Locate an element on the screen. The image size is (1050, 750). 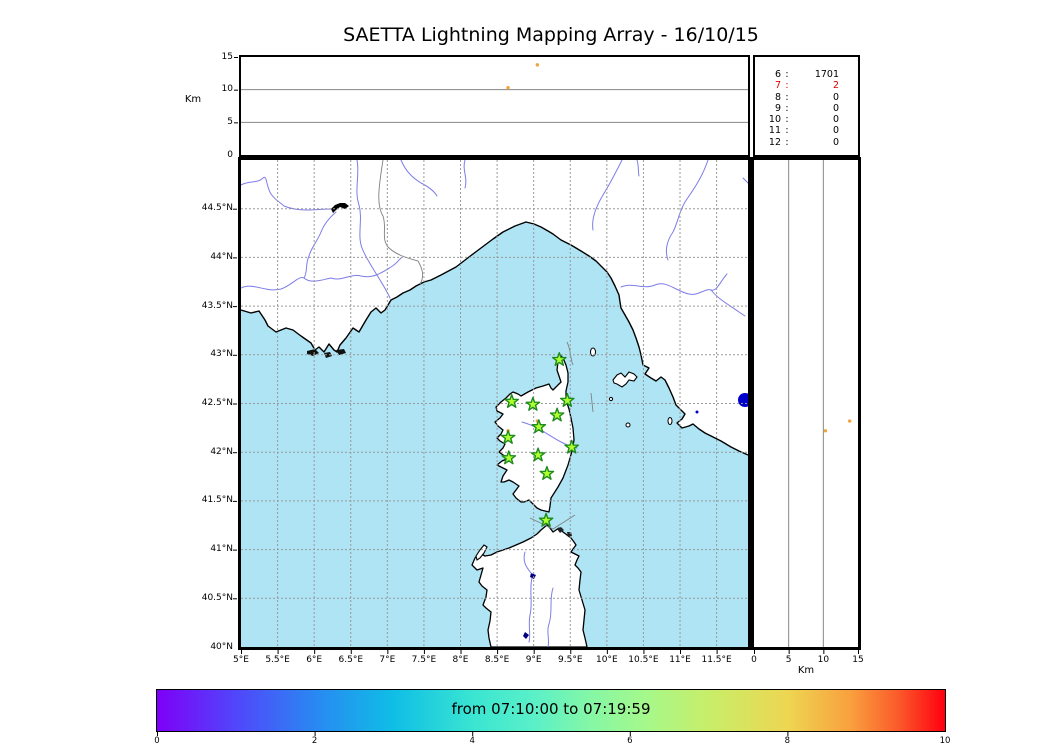
colorbar-label: from 07:10:00 to 07:19:59 is located at coordinates (551, 709).